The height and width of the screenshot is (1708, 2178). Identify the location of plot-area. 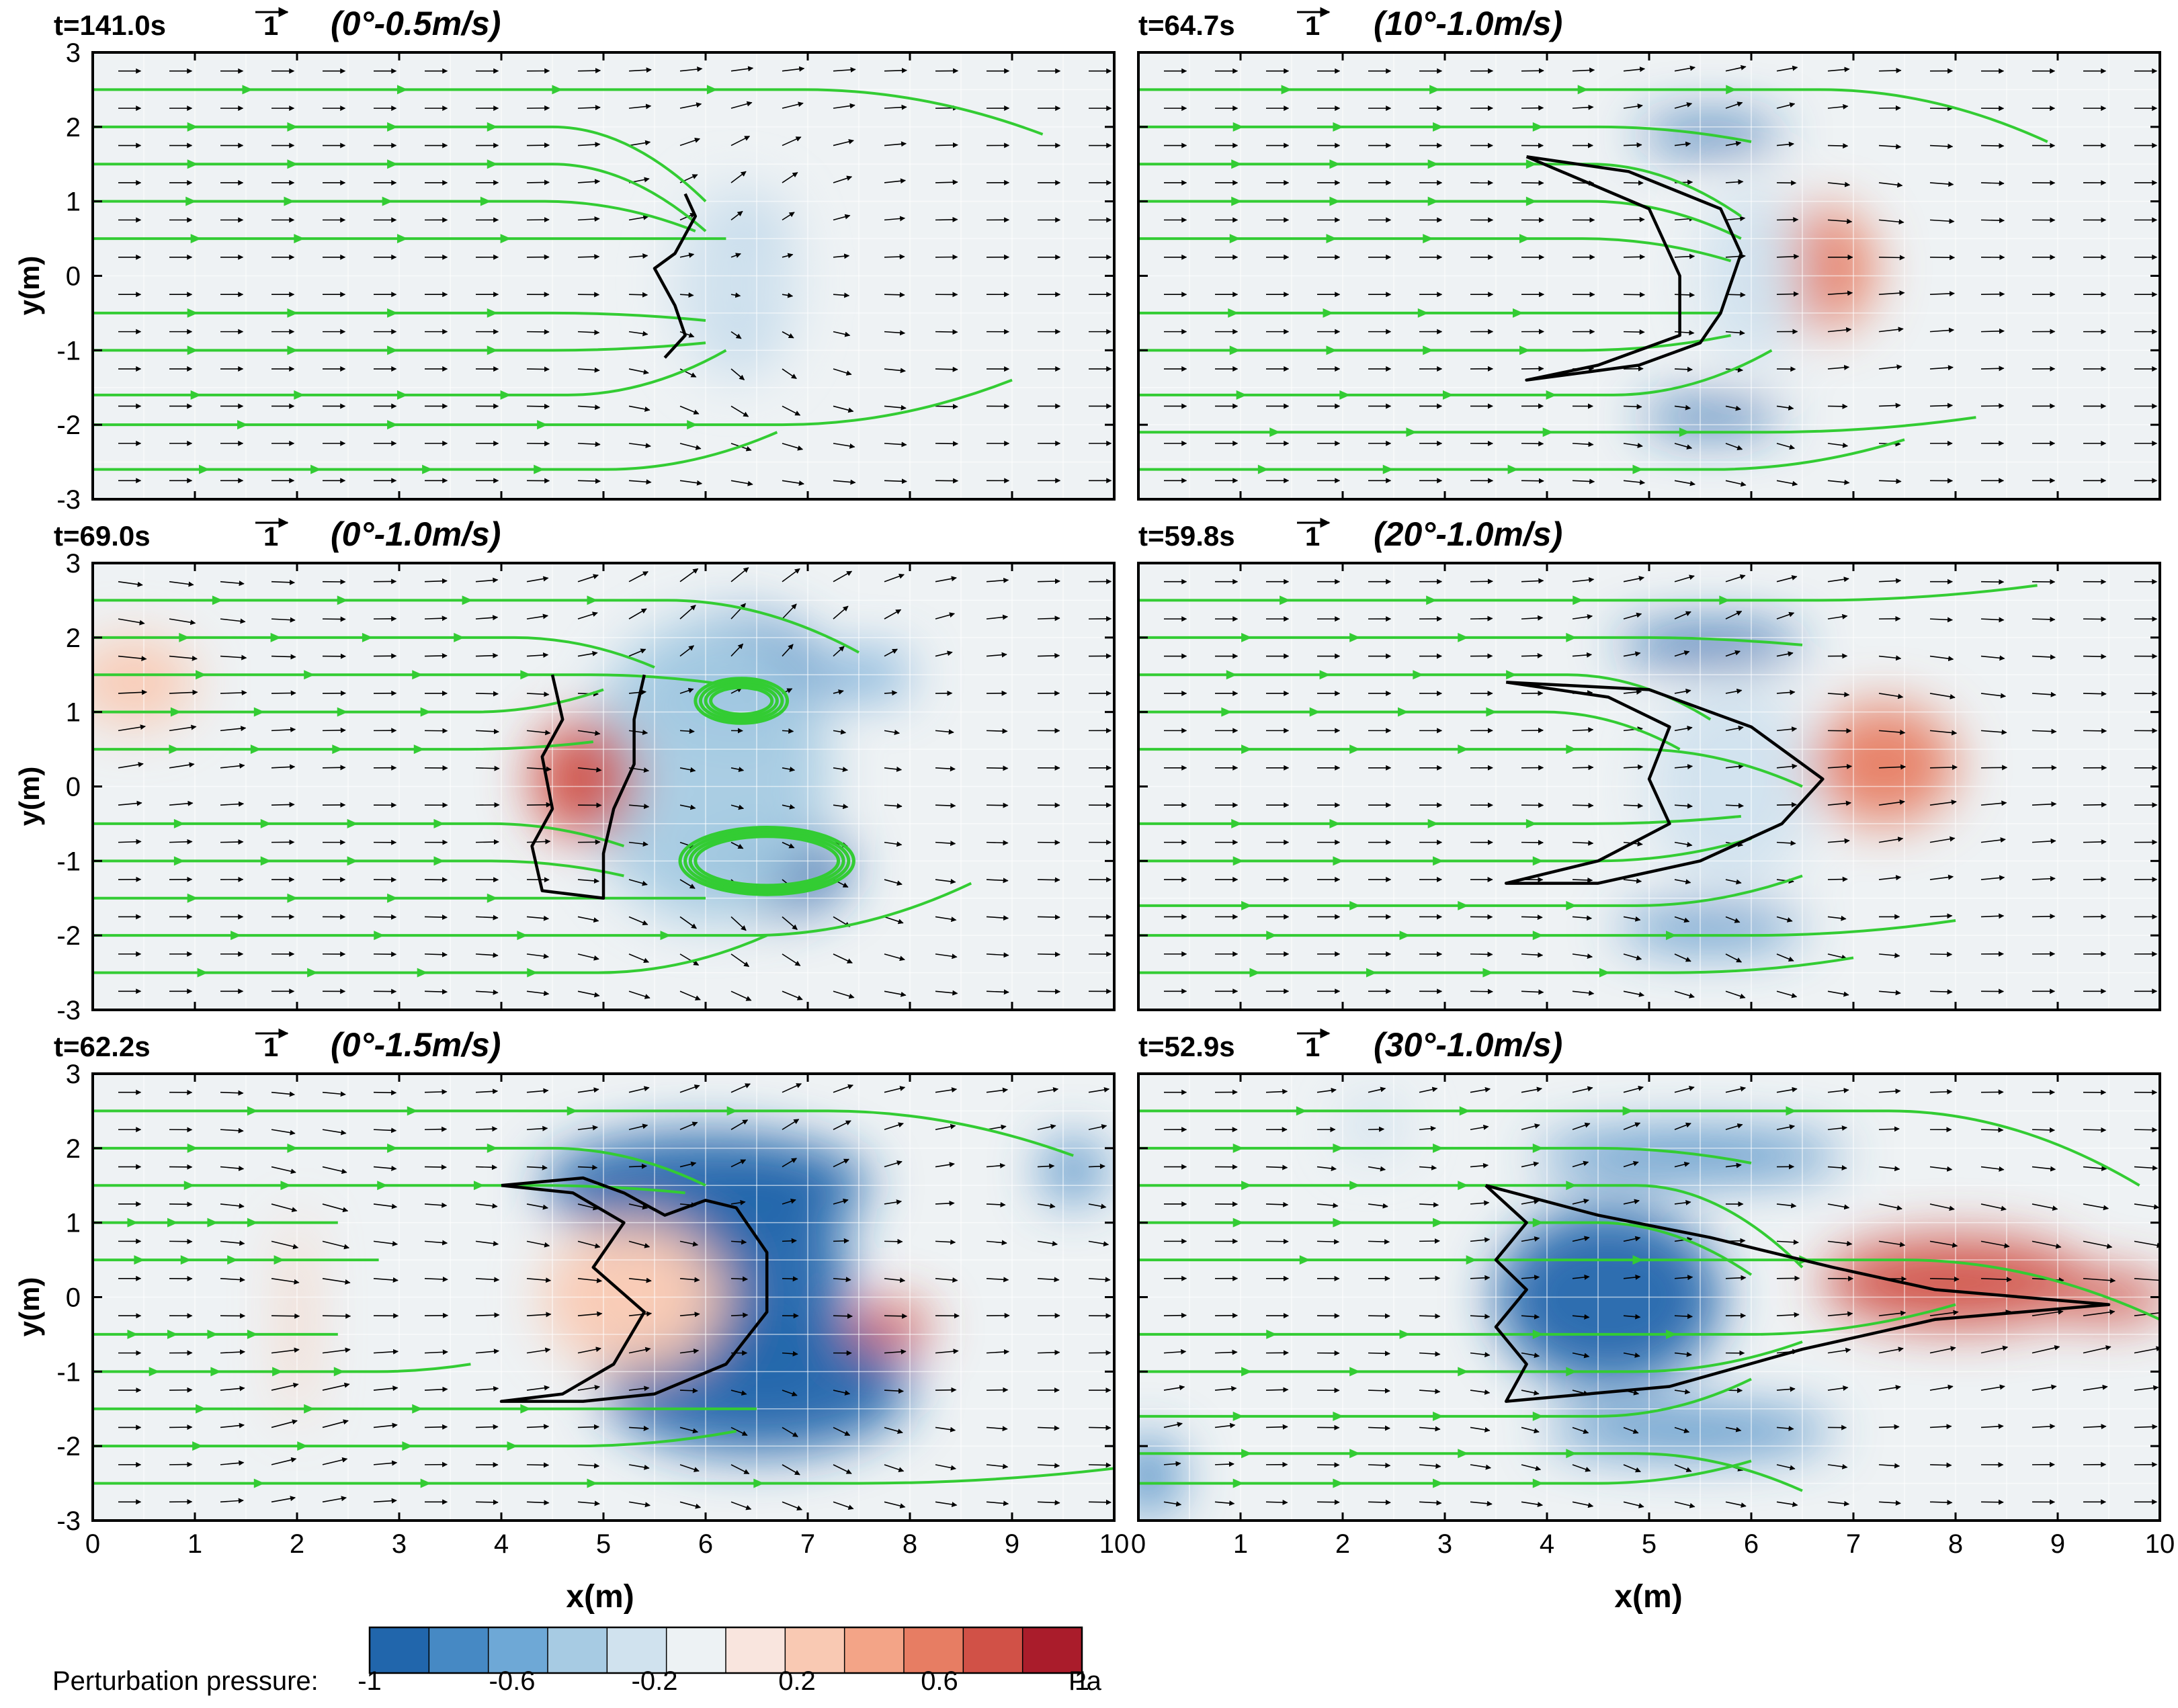
(1649, 1297).